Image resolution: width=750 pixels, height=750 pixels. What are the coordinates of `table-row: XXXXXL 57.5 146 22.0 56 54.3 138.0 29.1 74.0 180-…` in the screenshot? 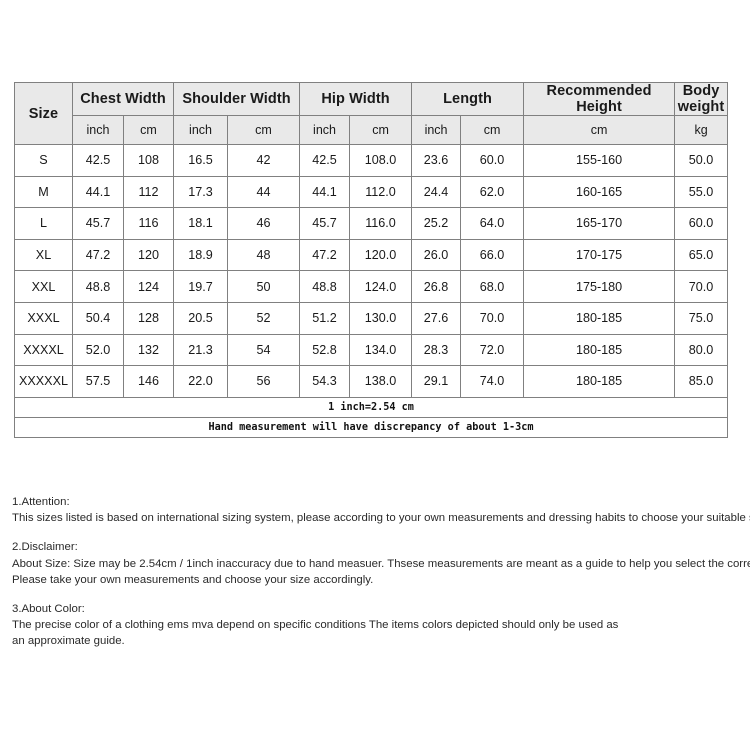 It's located at (371, 381).